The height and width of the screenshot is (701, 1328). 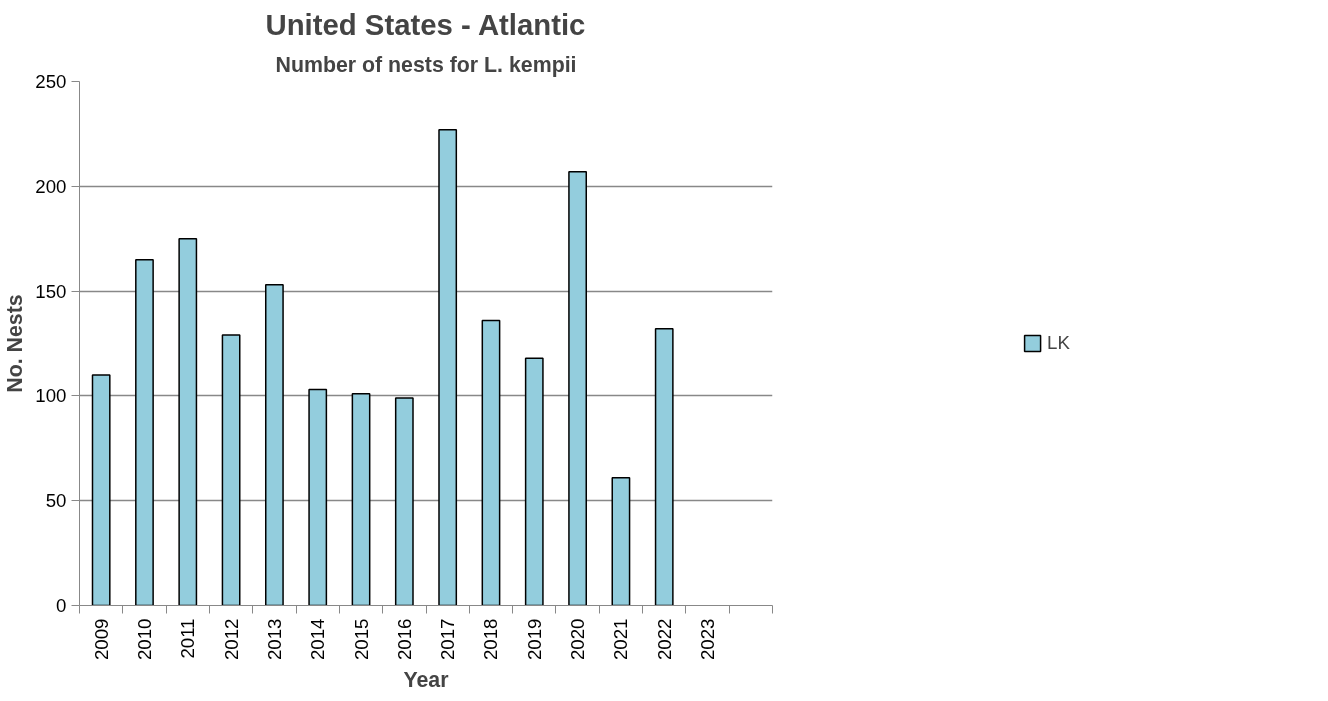 I want to click on x-tick-label: 2022, so click(x=664, y=639).